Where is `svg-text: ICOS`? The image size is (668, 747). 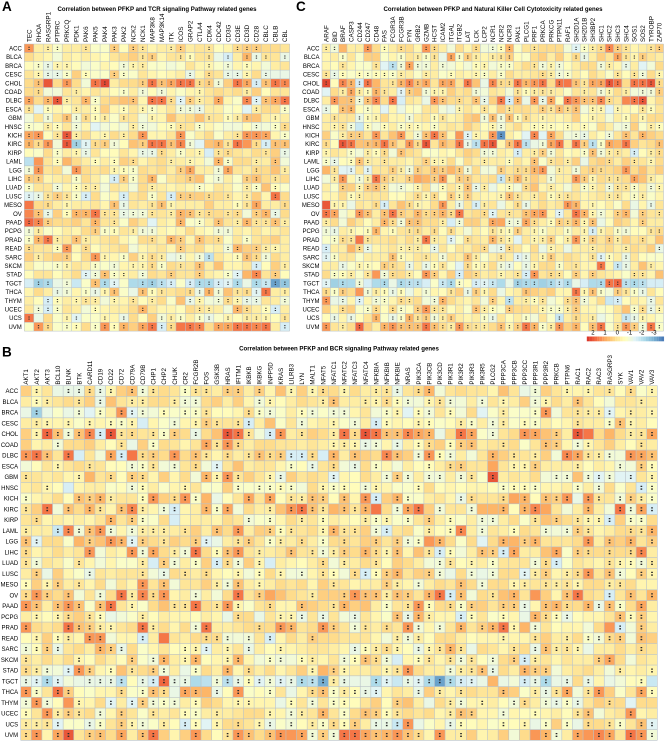
svg-text: ICOS is located at coordinates (181, 34).